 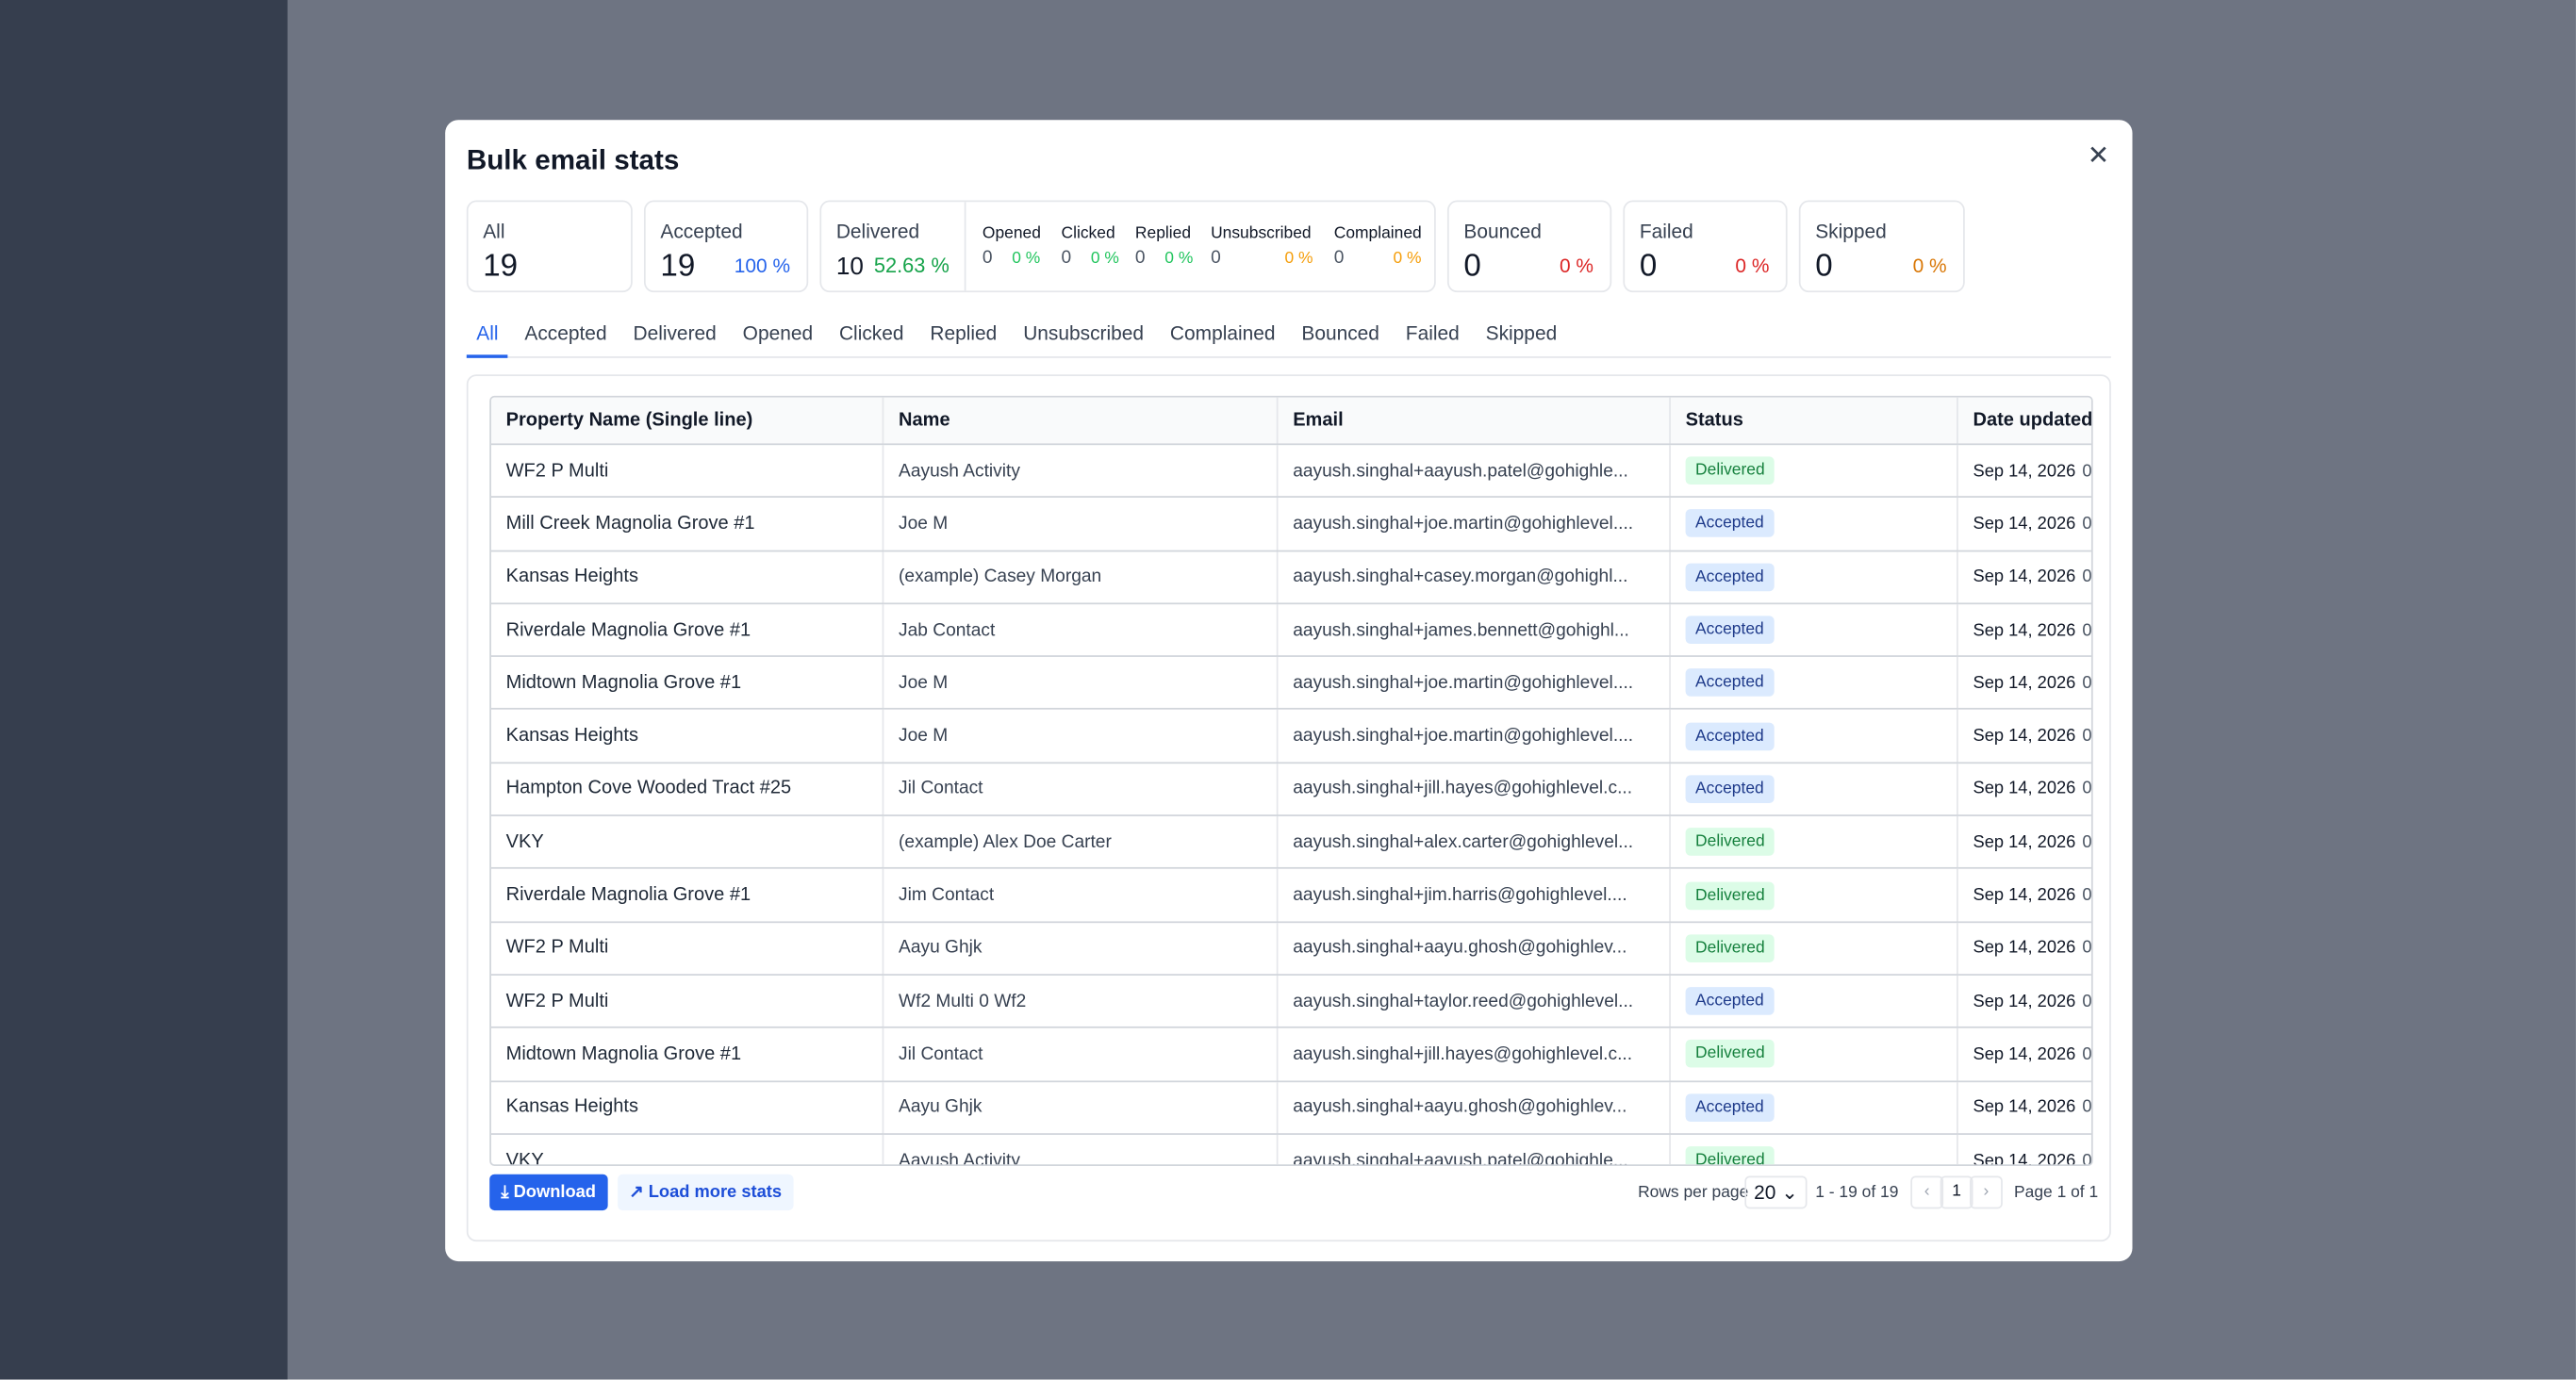 What do you see at coordinates (565, 333) in the screenshot?
I see `tab: Accepted` at bounding box center [565, 333].